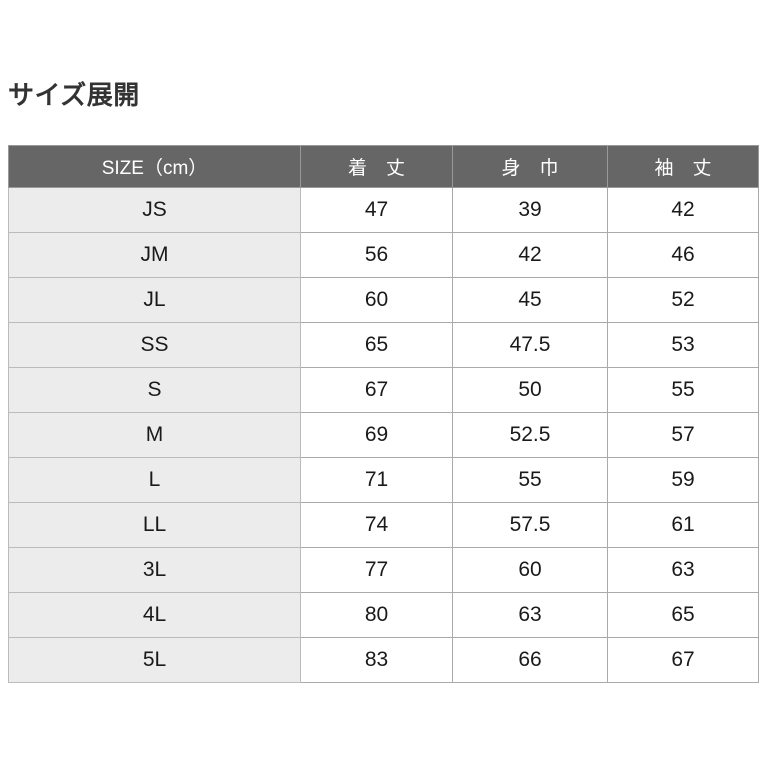 The image size is (770, 770). Describe the element at coordinates (530, 660) in the screenshot. I see `size-value: 66` at that location.